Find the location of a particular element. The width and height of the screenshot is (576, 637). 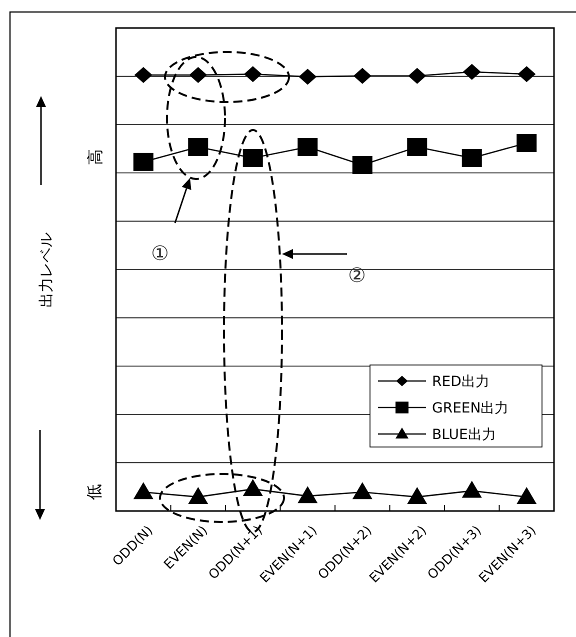

text: 低 is located at coordinates (94, 492).